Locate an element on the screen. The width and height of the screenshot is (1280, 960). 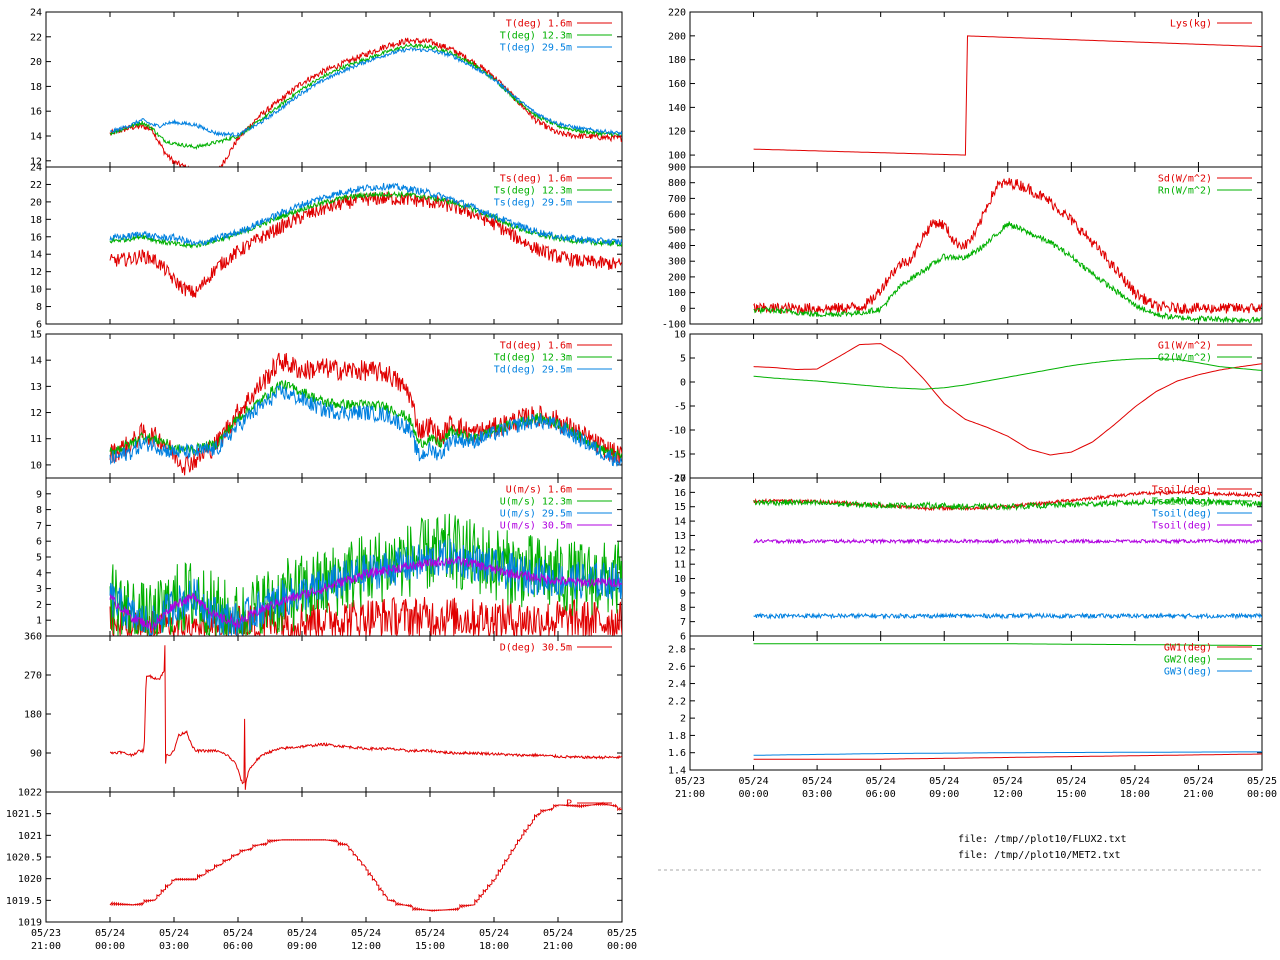
y-tick-label: 10 is located at coordinates (36, 290).